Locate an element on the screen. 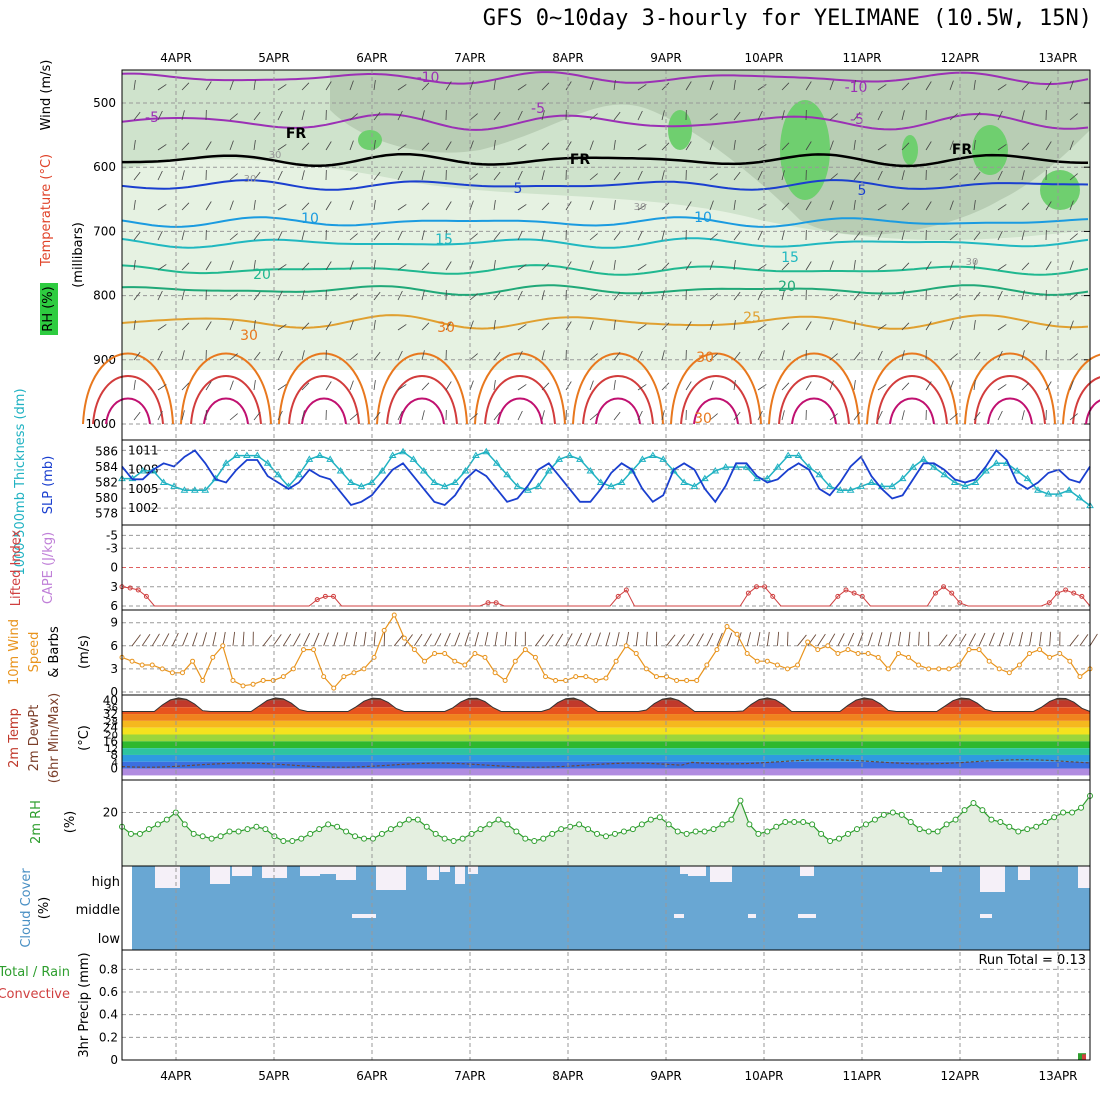 This screenshot has height=1100, width=1100. series-lifted-index is located at coordinates (606, 596).